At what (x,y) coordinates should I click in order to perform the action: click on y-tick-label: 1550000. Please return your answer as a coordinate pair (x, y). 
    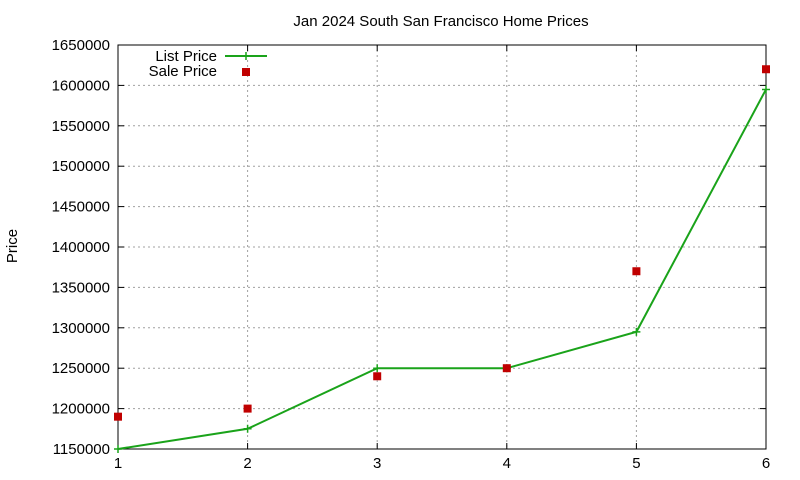
    Looking at the image, I should click on (81, 126).